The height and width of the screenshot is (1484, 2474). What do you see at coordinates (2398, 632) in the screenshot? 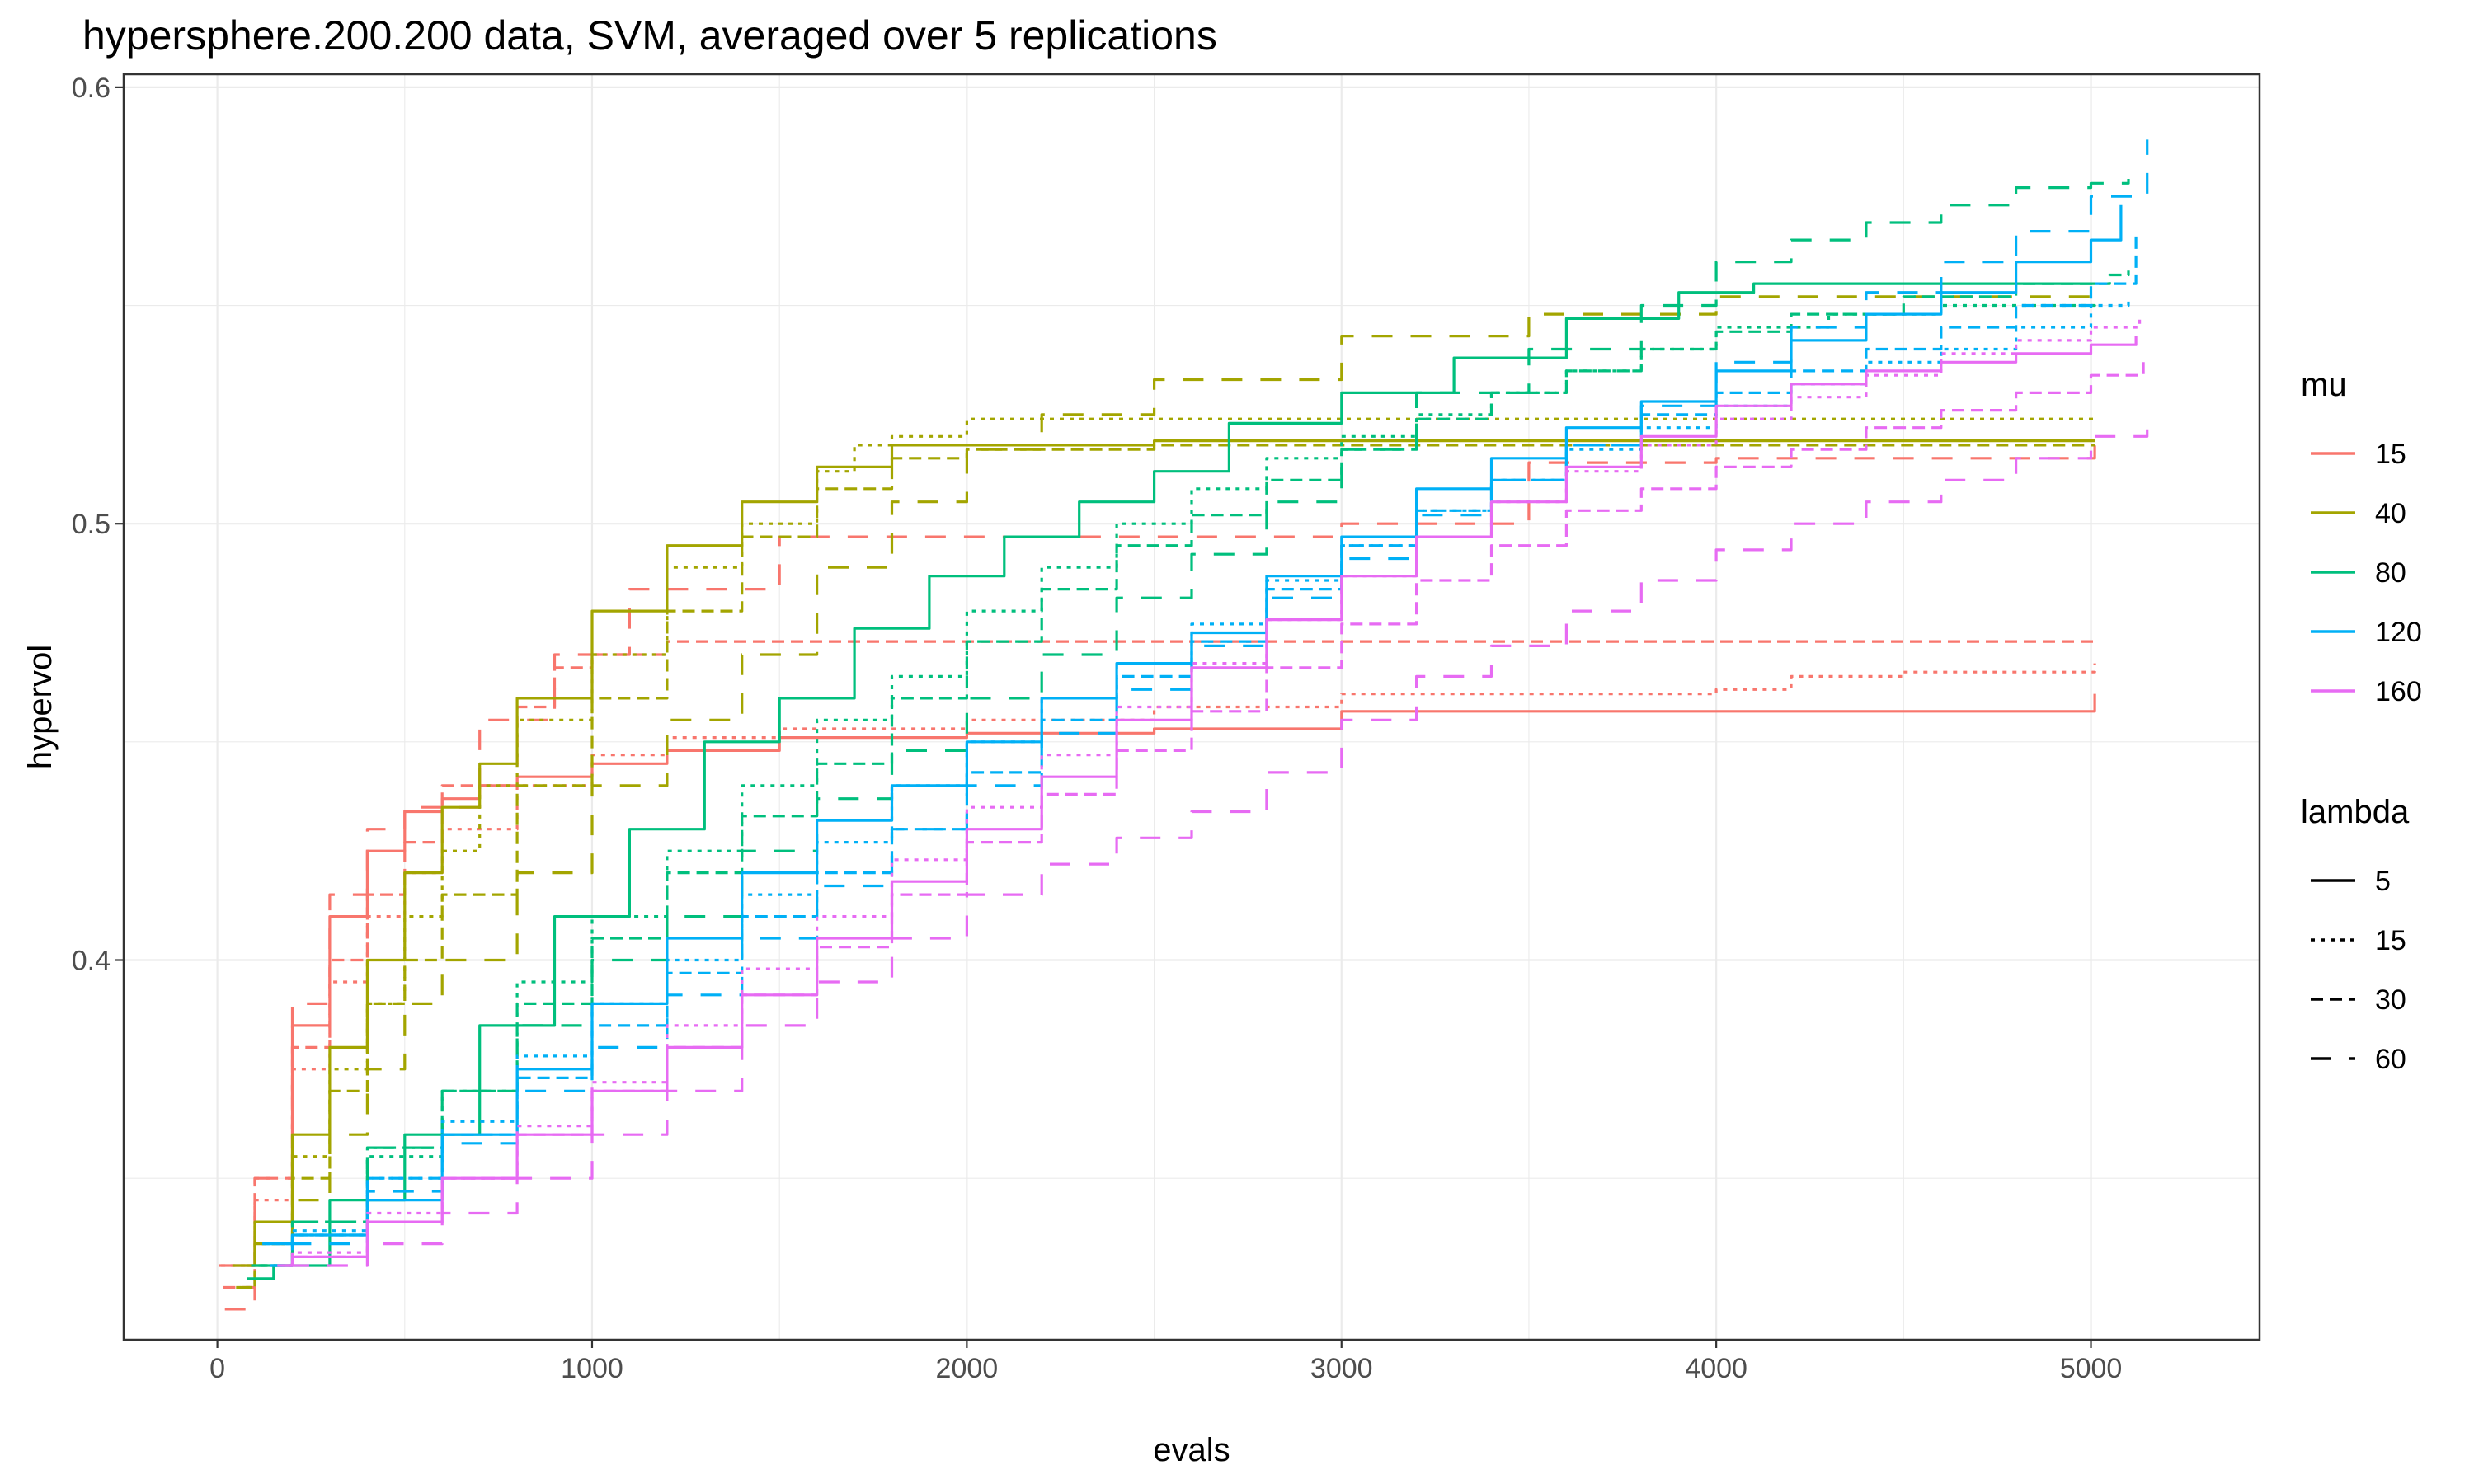
I see `legend-label-mu-120: 120` at bounding box center [2398, 632].